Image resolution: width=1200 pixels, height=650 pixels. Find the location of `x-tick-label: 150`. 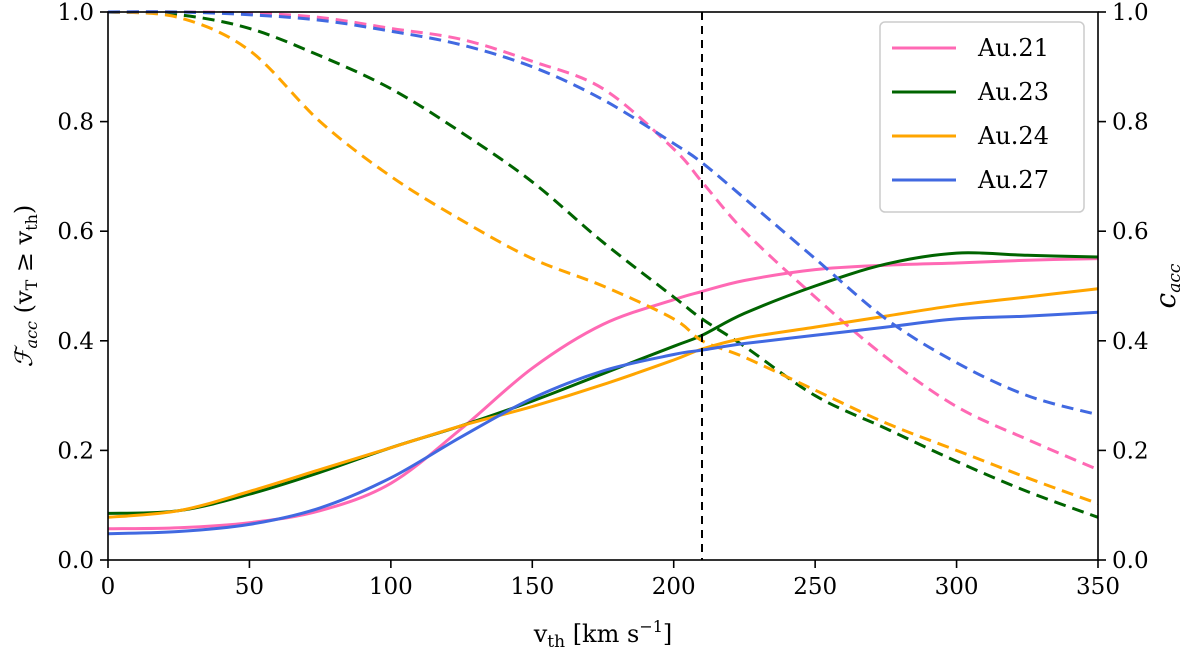

x-tick-label: 150 is located at coordinates (532, 587).